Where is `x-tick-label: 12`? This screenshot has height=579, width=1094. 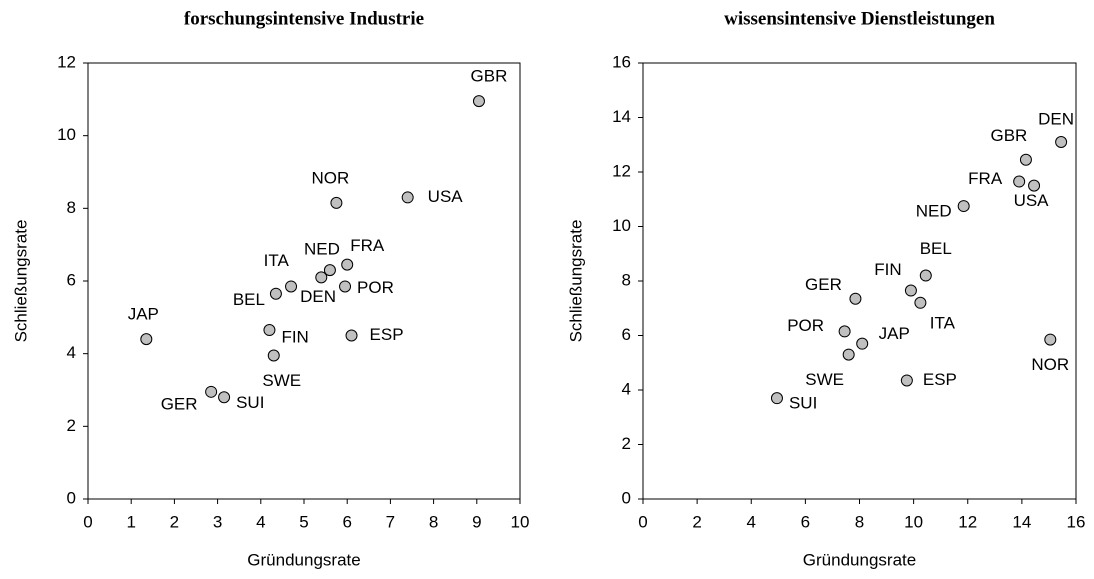 x-tick-label: 12 is located at coordinates (967, 521).